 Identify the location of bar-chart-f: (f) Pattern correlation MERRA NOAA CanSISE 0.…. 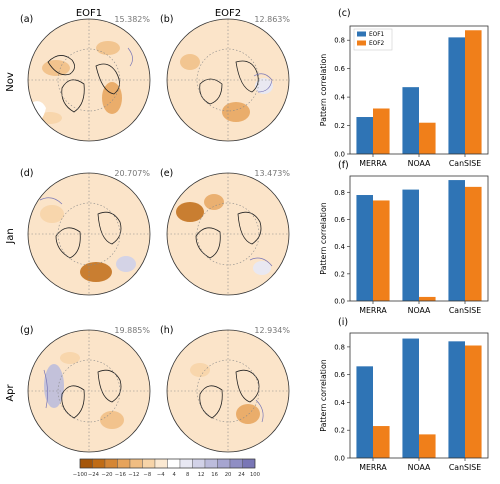
(404, 237).